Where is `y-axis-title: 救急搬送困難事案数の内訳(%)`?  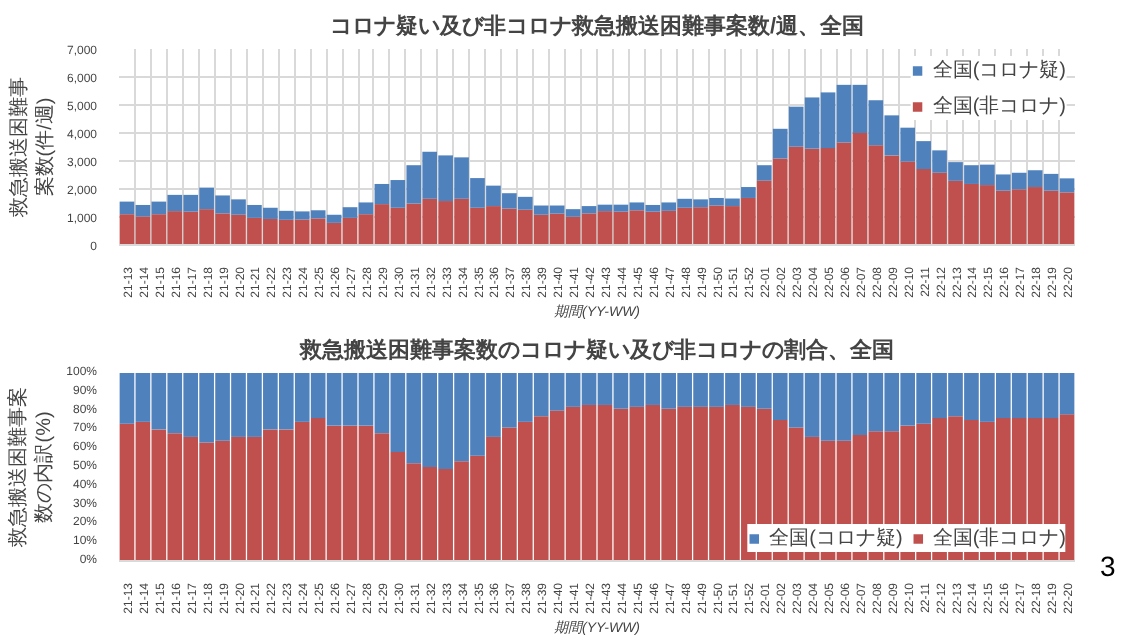 y-axis-title: 救急搬送困難事案数の内訳(%) is located at coordinates (31, 468).